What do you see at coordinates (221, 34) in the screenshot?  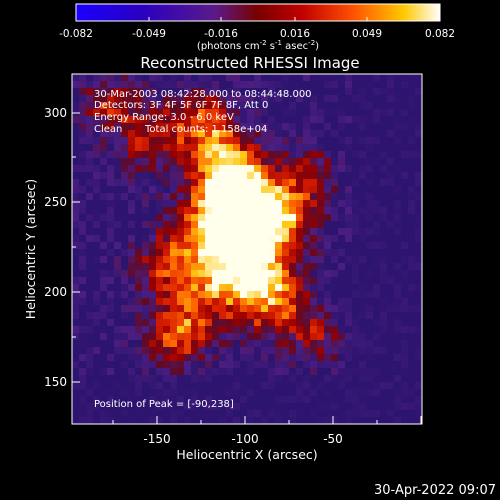 I see `colorbar-tick-label: -0.016` at bounding box center [221, 34].